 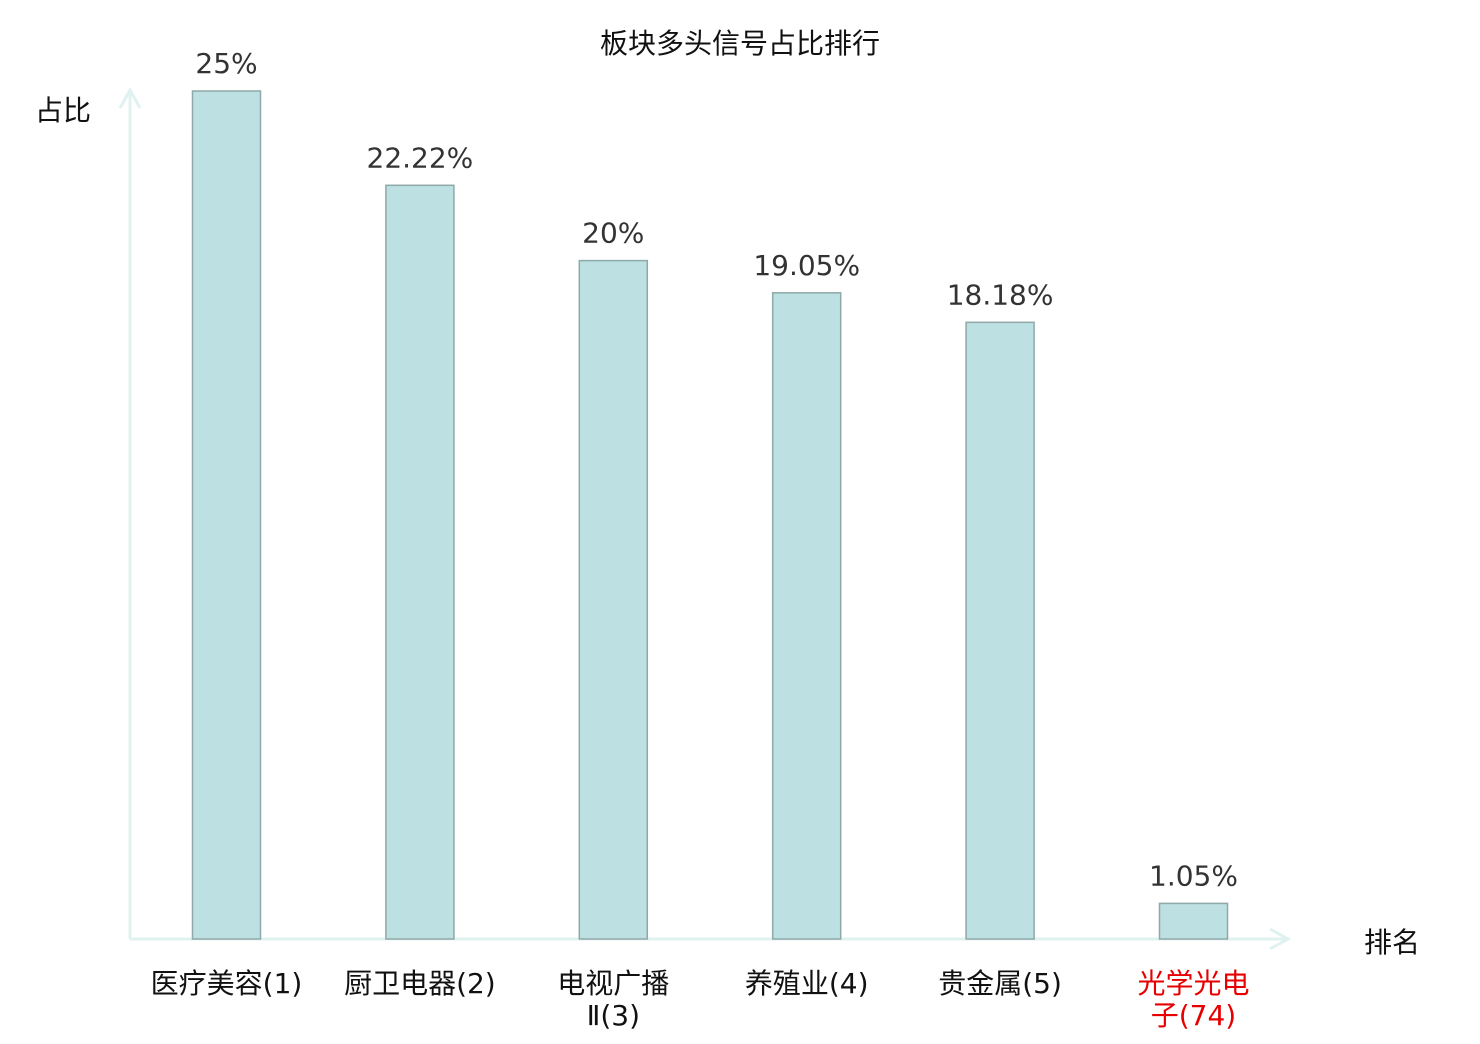 What do you see at coordinates (1000, 294) in the screenshot?
I see `data-label: 18.18%` at bounding box center [1000, 294].